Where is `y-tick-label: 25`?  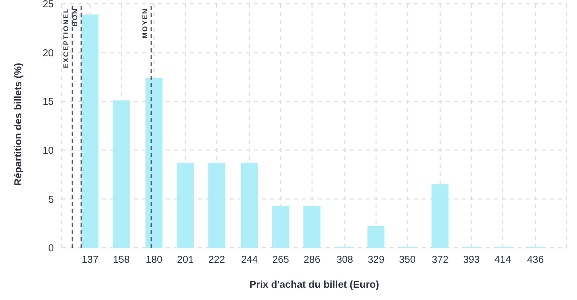
y-tick-label: 25 is located at coordinates (48, 5).